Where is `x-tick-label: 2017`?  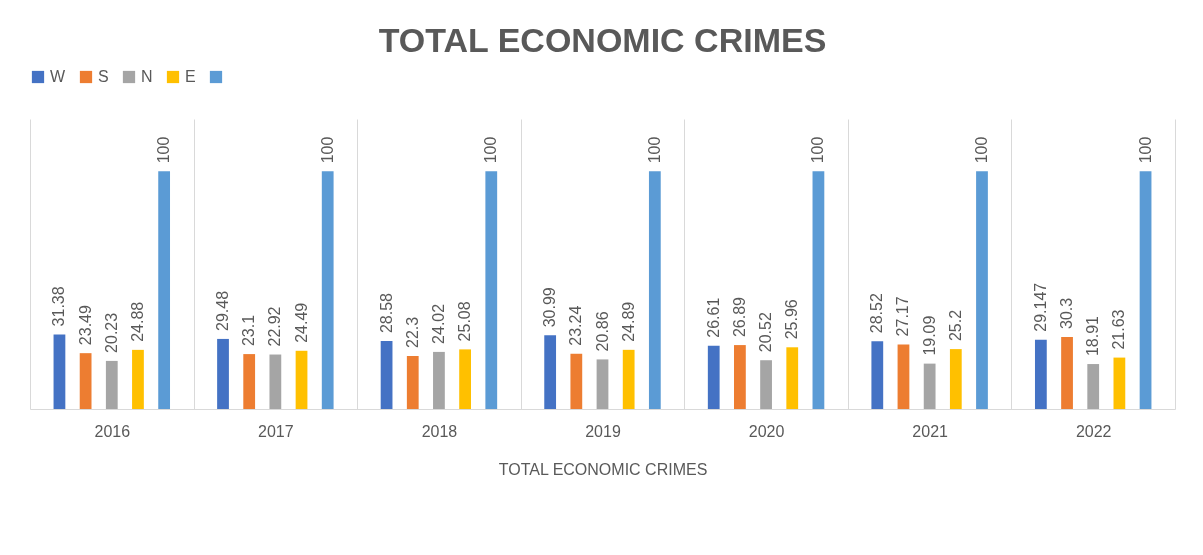 x-tick-label: 2017 is located at coordinates (276, 431).